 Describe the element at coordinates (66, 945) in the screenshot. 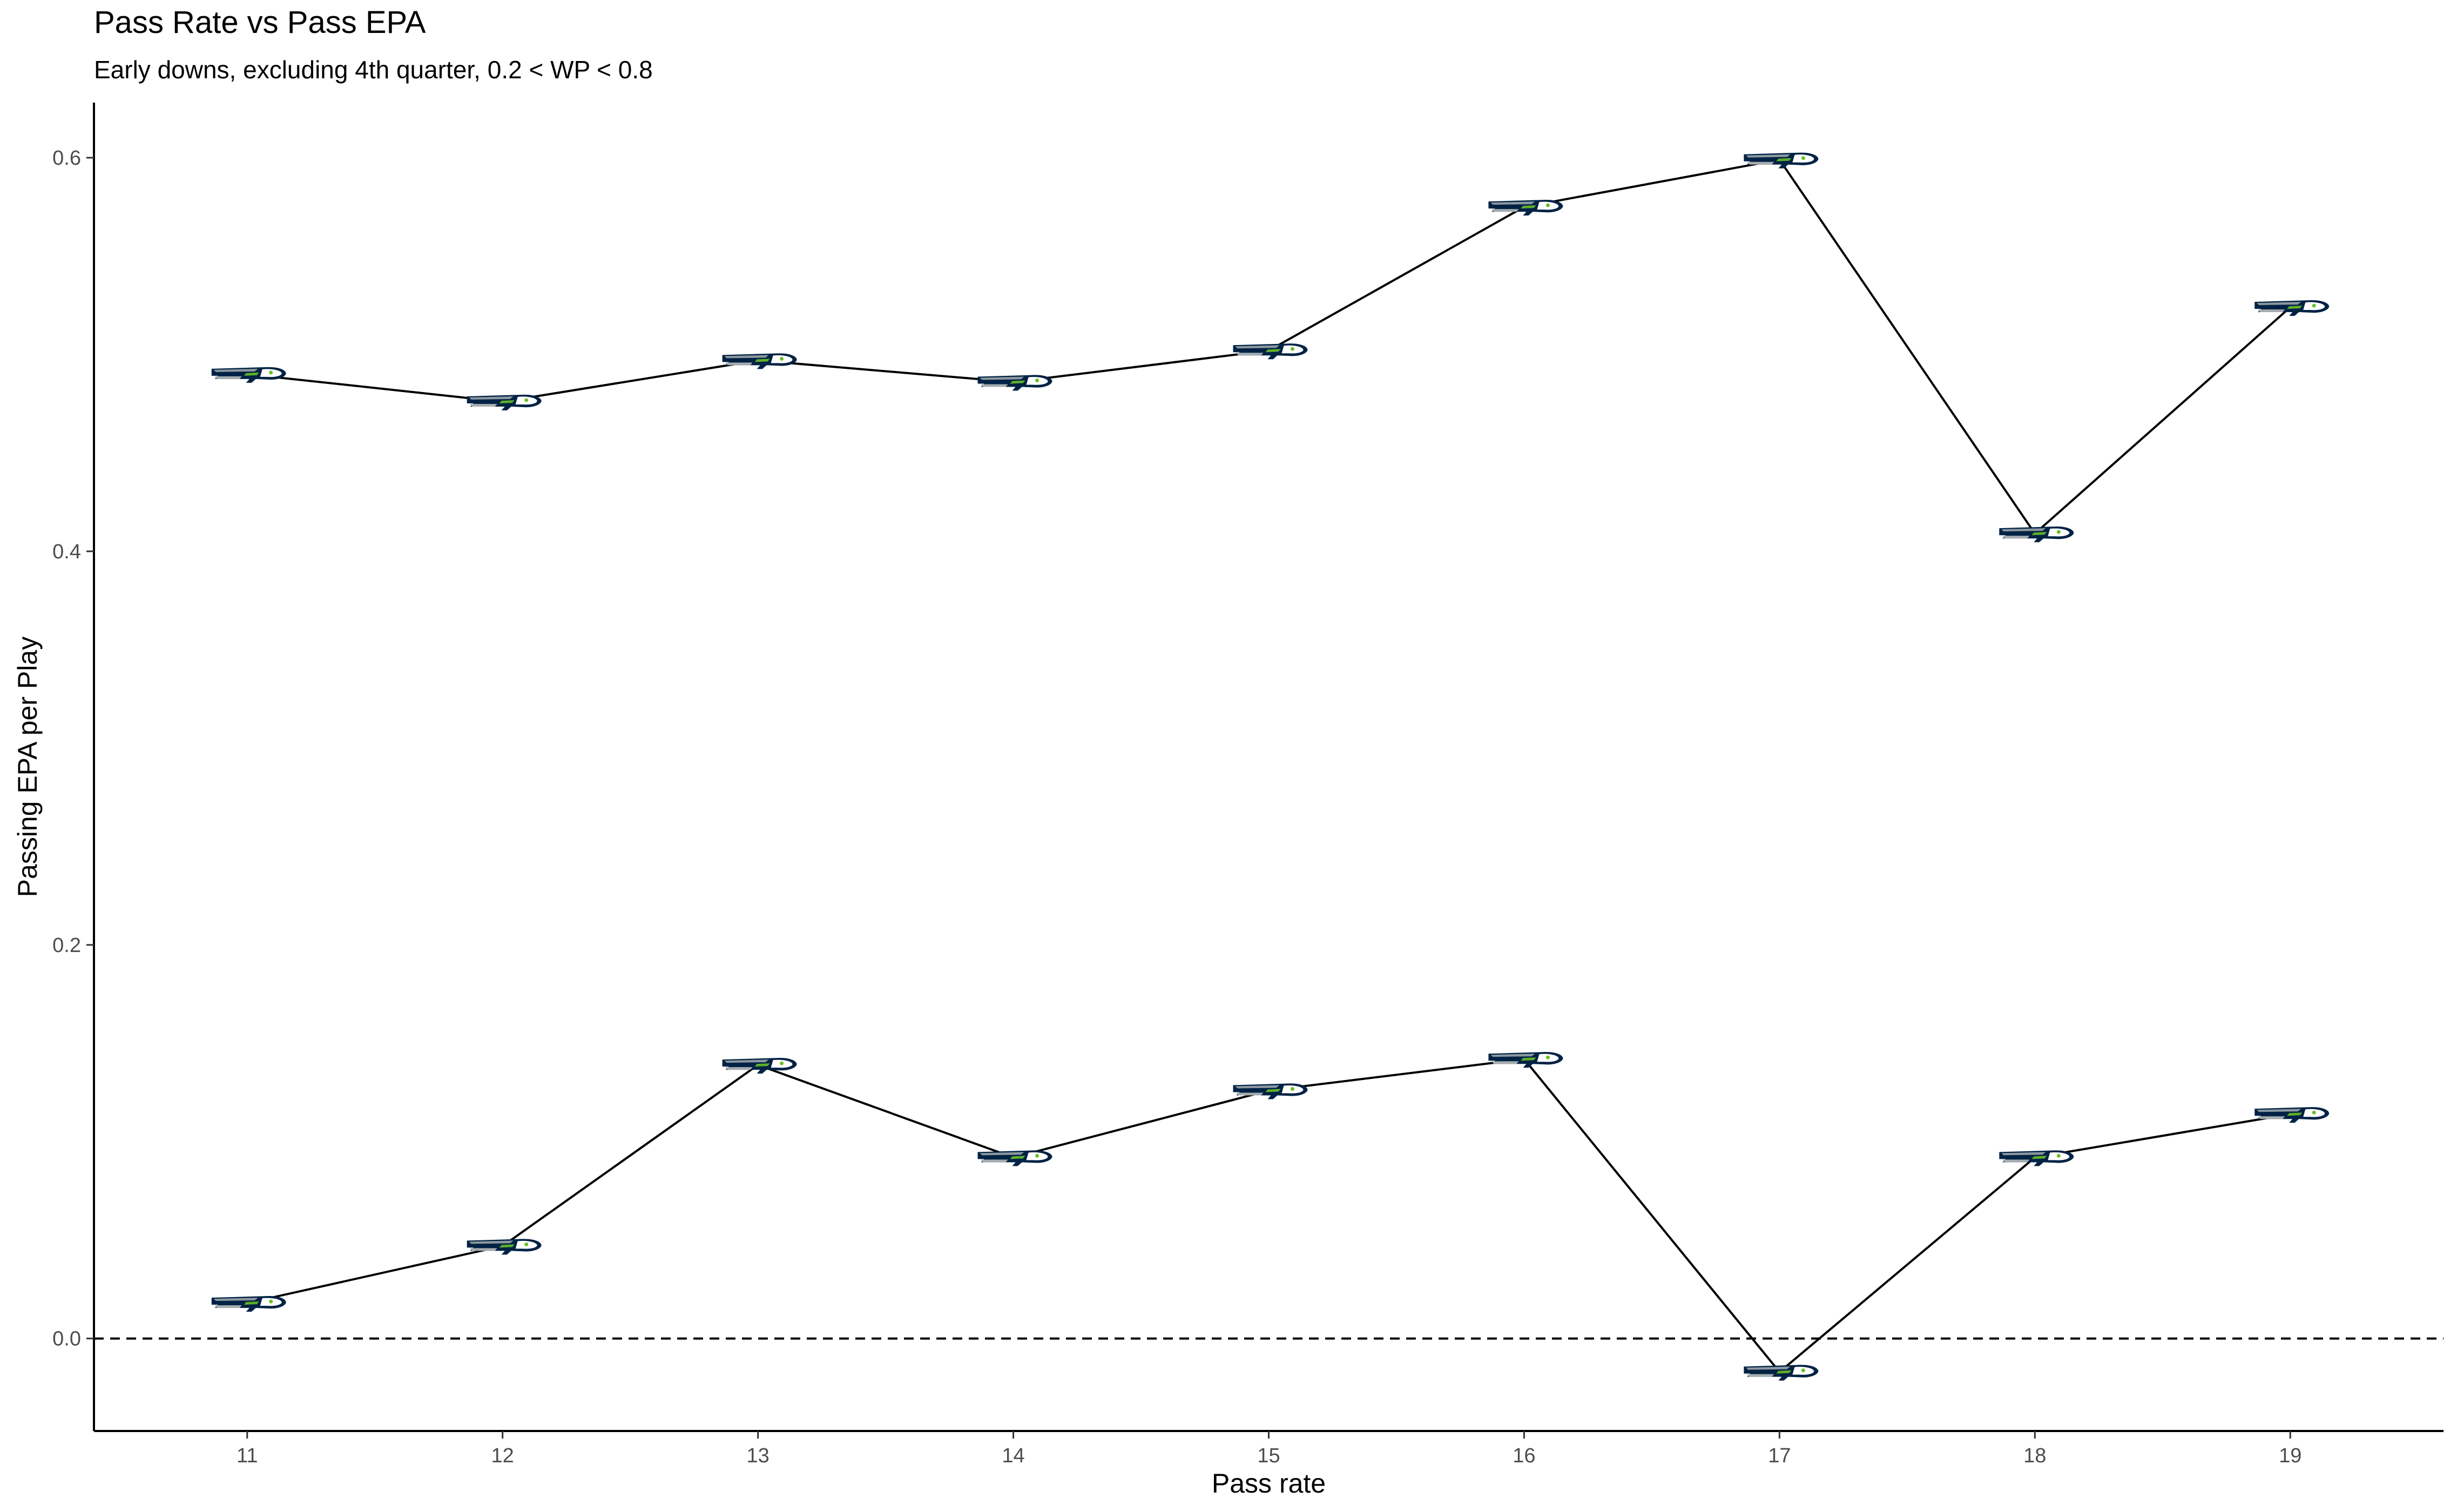

I see `y-tick-label: 0.2` at that location.